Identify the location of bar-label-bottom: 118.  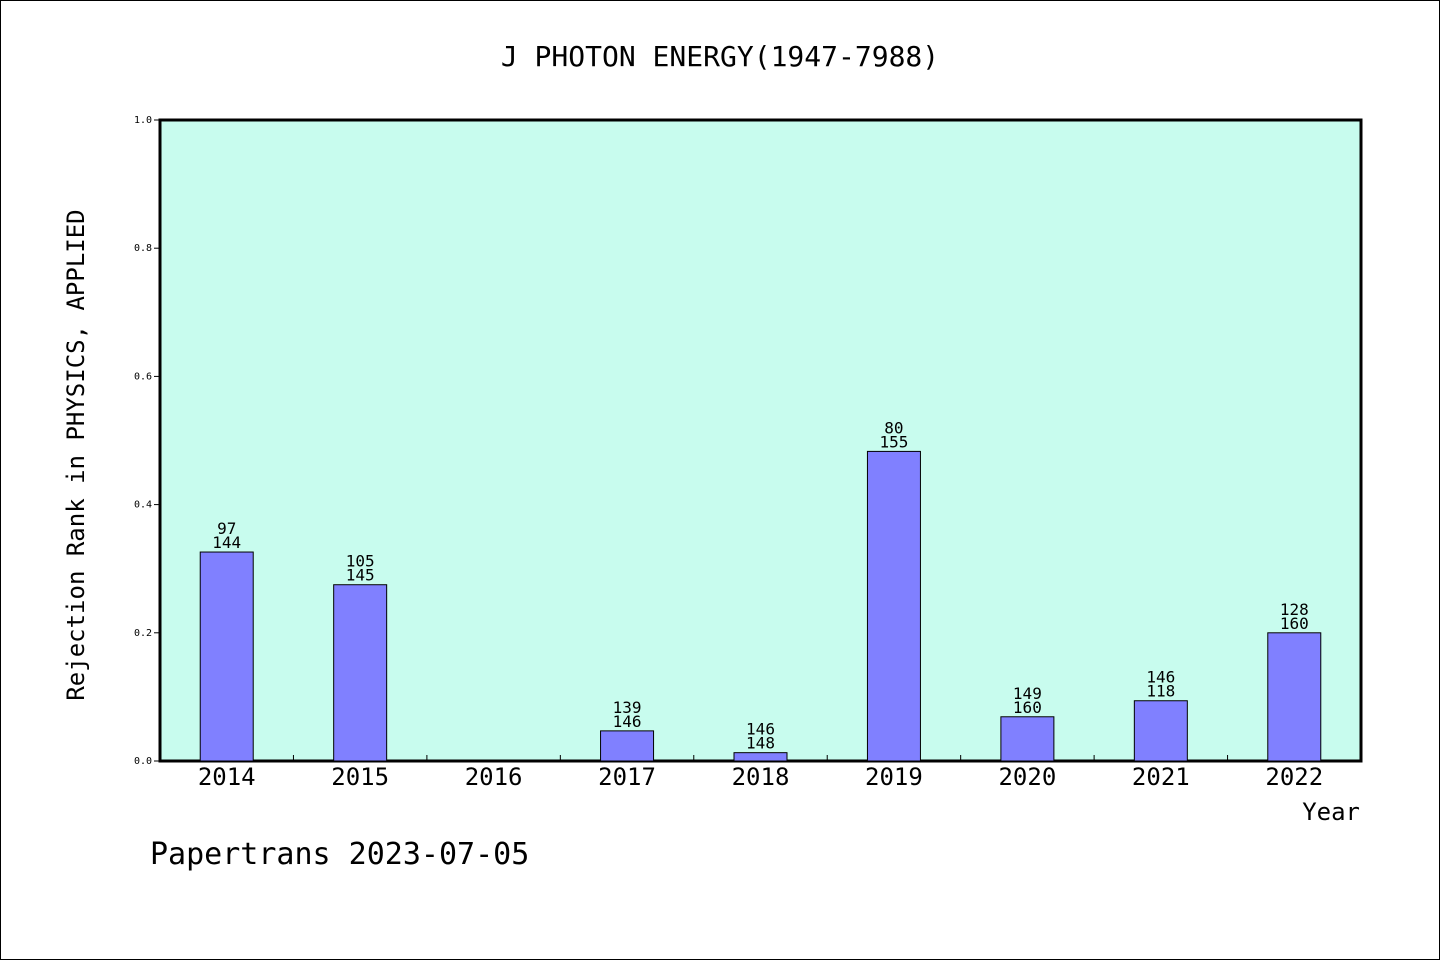
(1160, 691).